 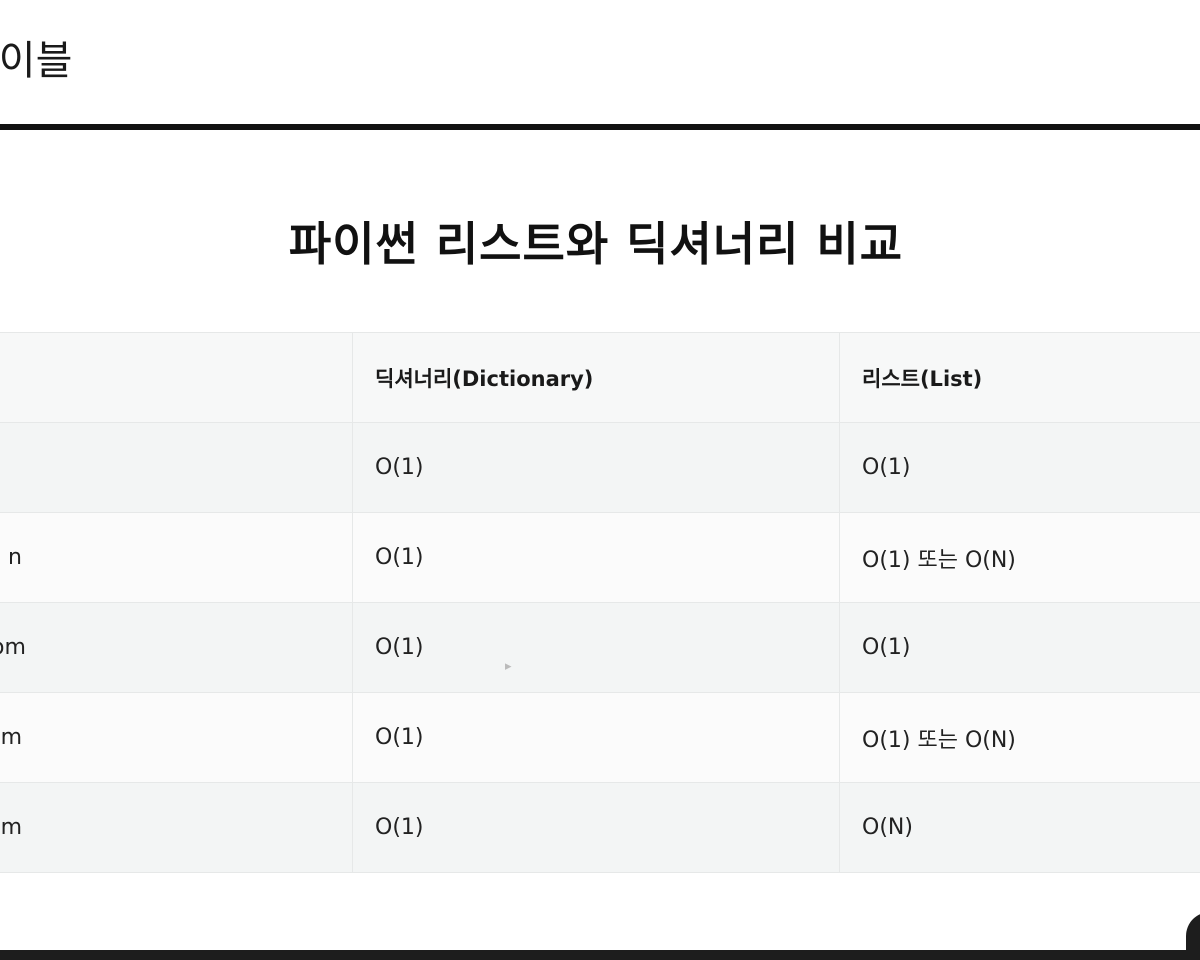 I want to click on operation-cell, so click(x=176, y=467).